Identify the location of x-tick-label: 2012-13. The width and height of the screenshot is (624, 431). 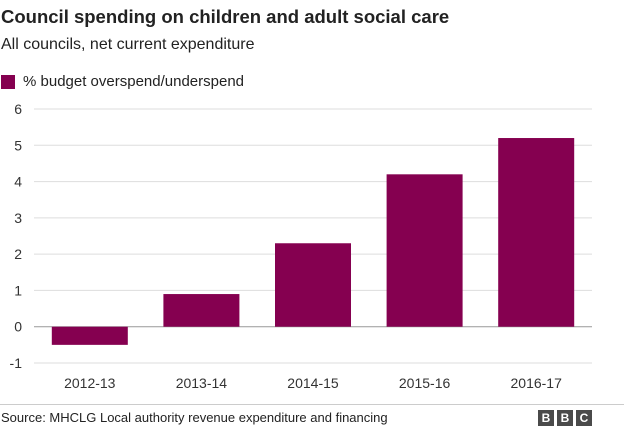
(90, 383).